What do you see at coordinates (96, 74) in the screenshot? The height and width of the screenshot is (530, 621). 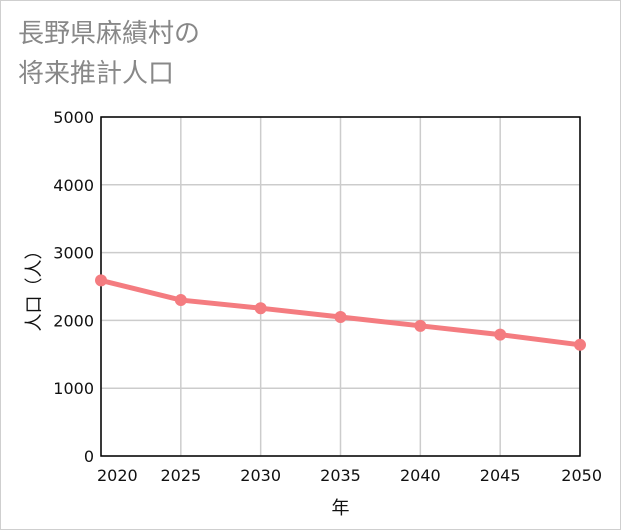 I see `chart-title-line-2: 将来推計人口` at bounding box center [96, 74].